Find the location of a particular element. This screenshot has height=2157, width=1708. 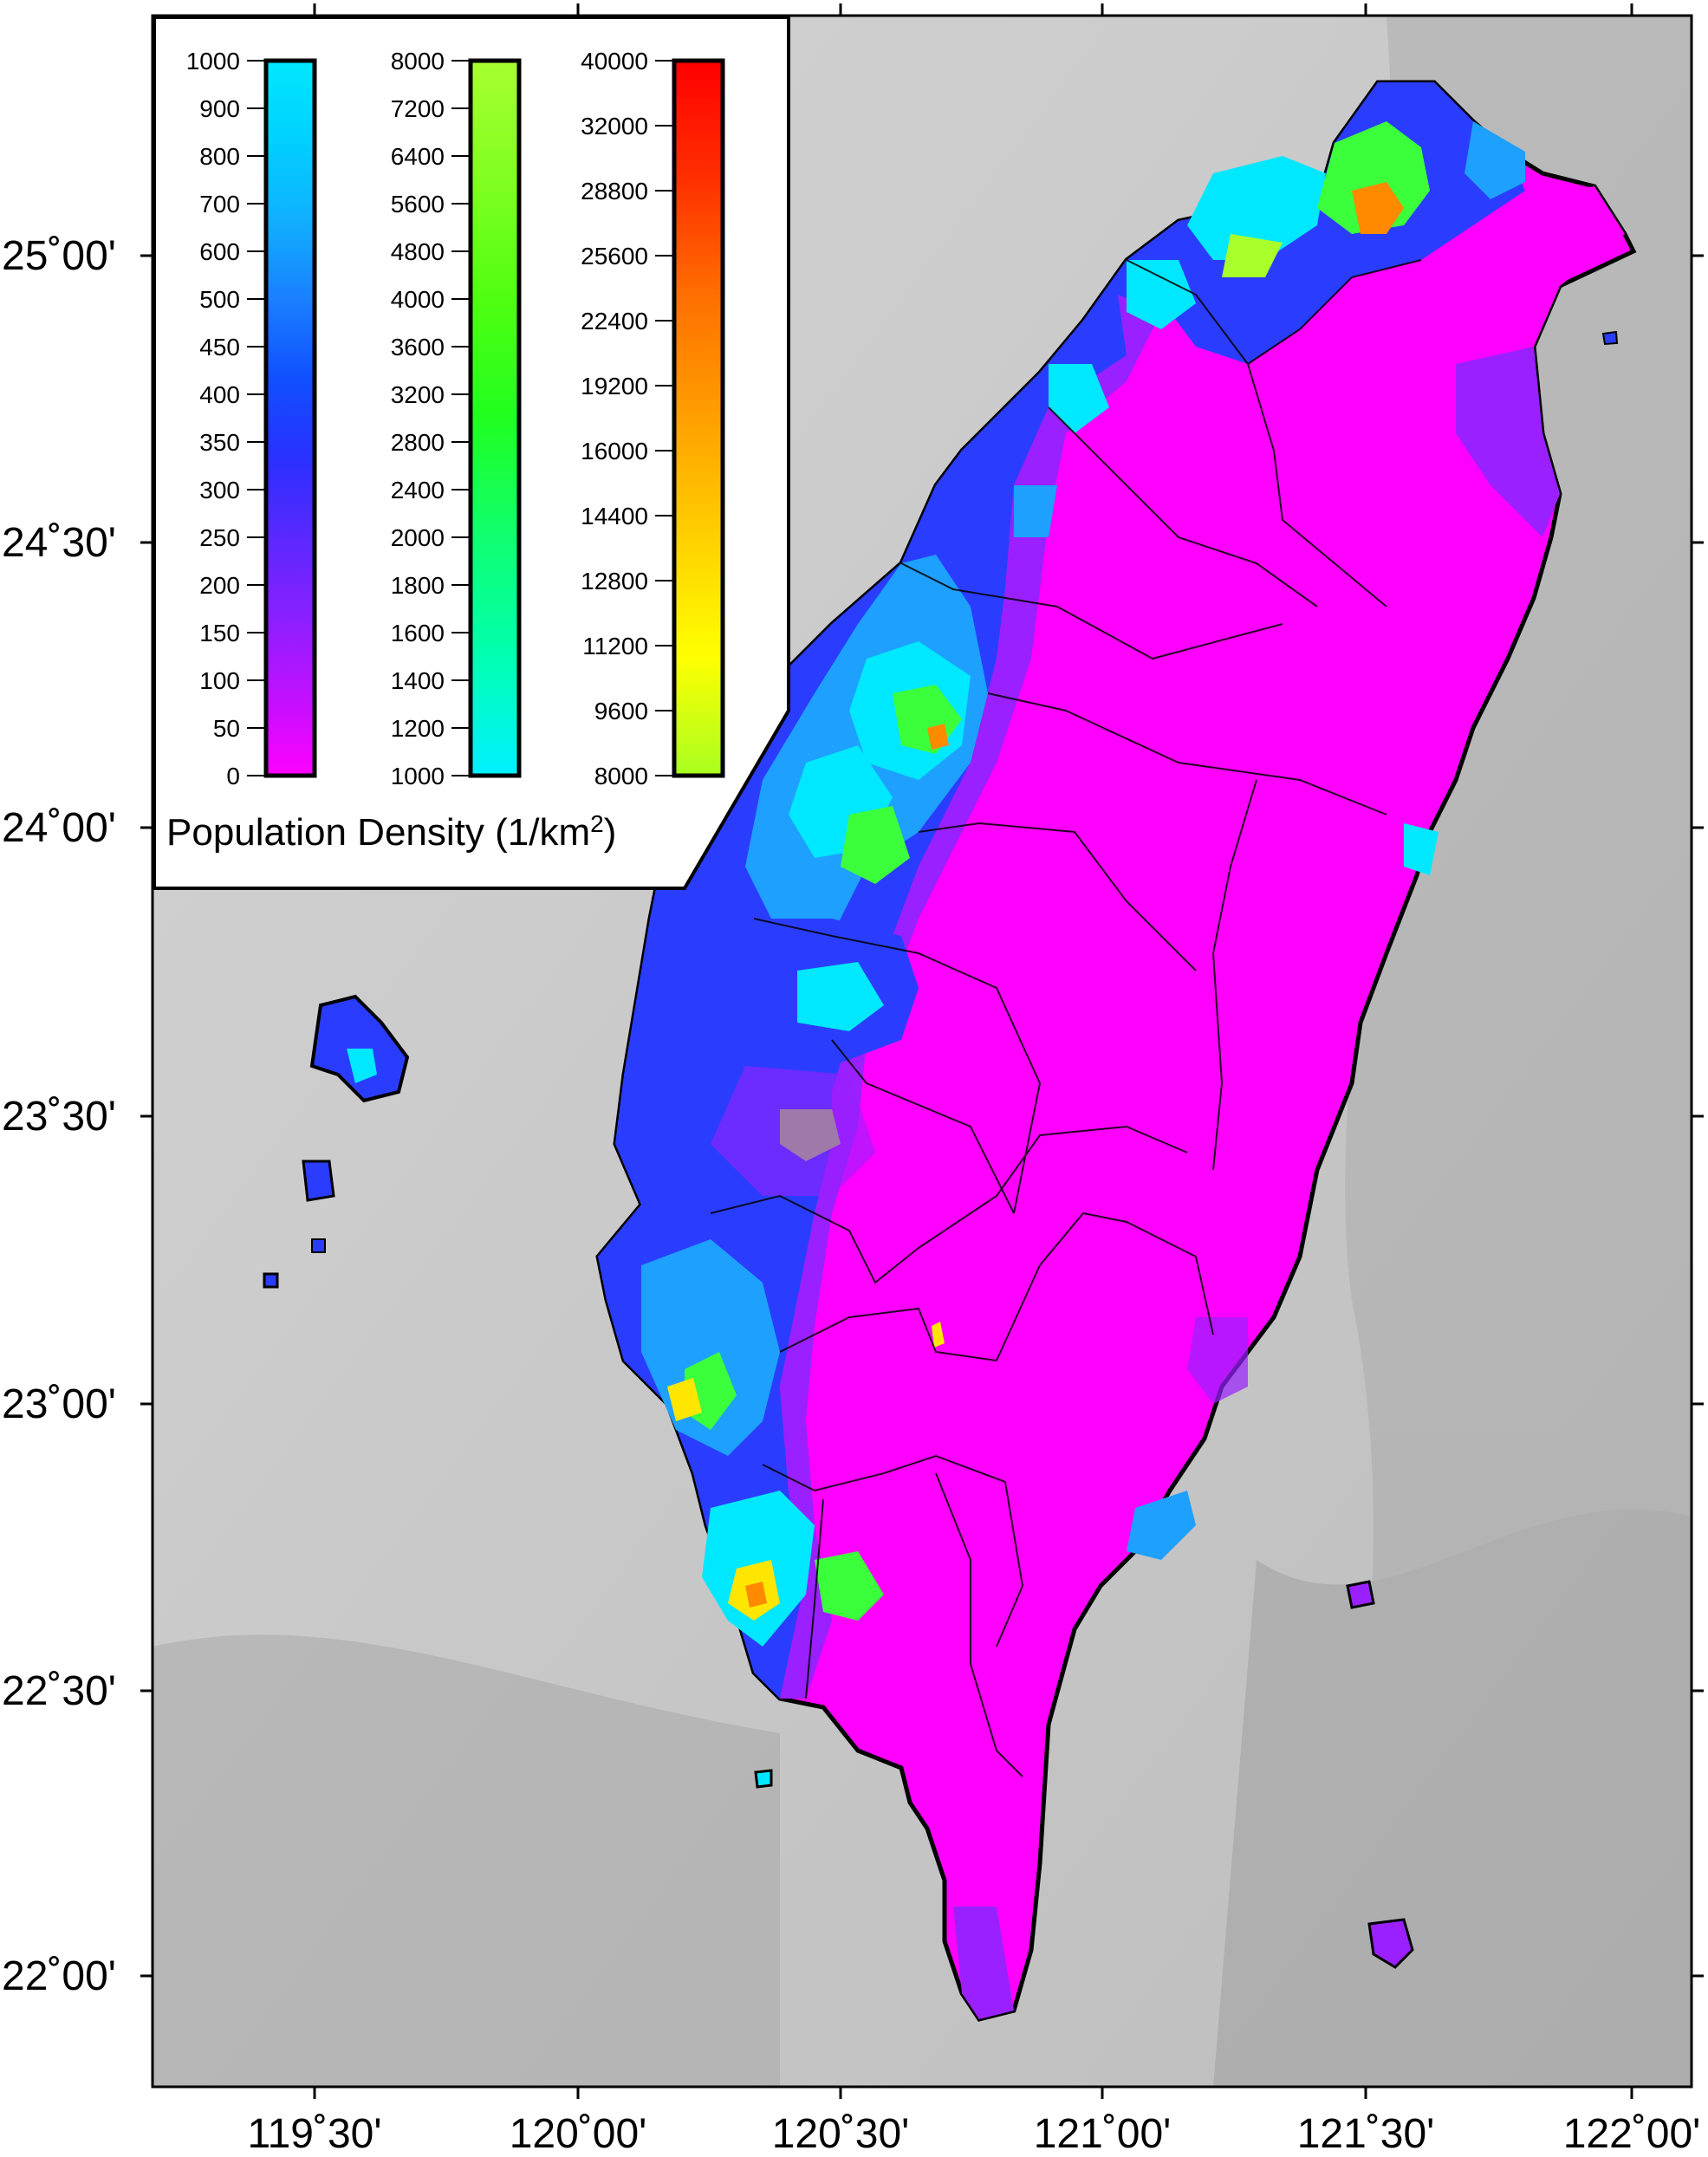

colorbar-tick-label: 500 is located at coordinates (219, 299).